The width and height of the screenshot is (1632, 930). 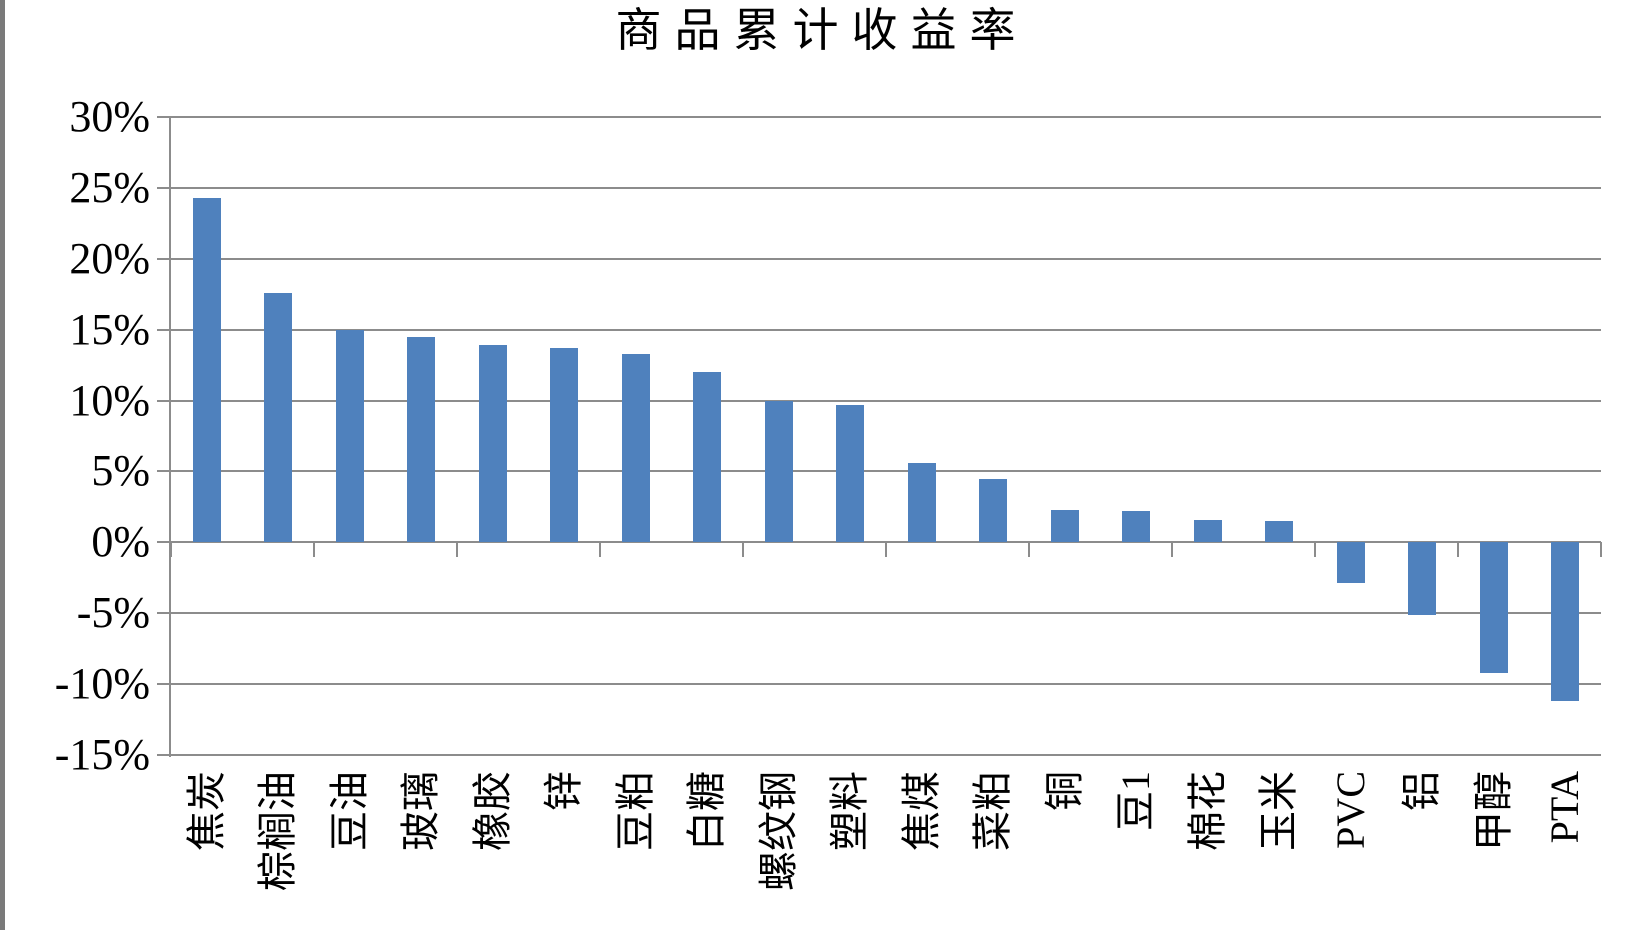 I want to click on bar-豆1, so click(x=1136, y=527).